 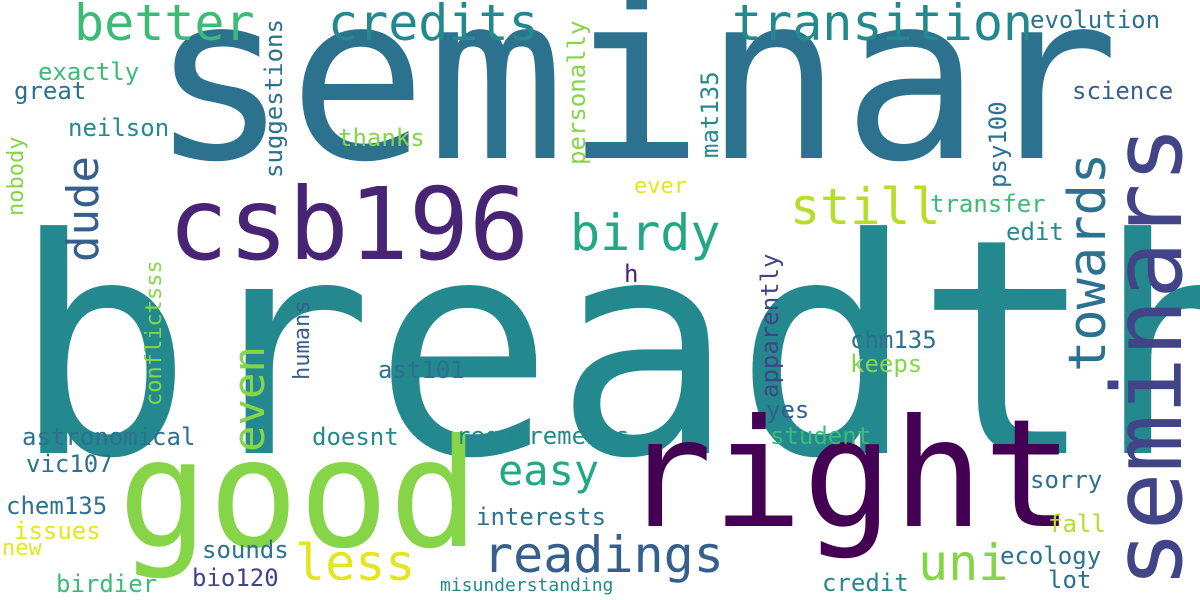 What do you see at coordinates (631, 274) in the screenshot?
I see `word-h: h` at bounding box center [631, 274].